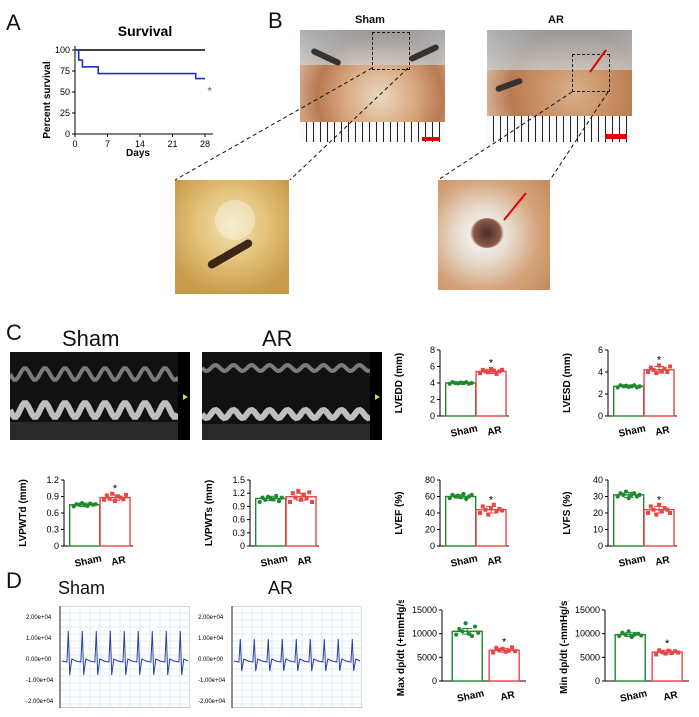  I want to click on y-tick-label: 40, so click(430, 513).